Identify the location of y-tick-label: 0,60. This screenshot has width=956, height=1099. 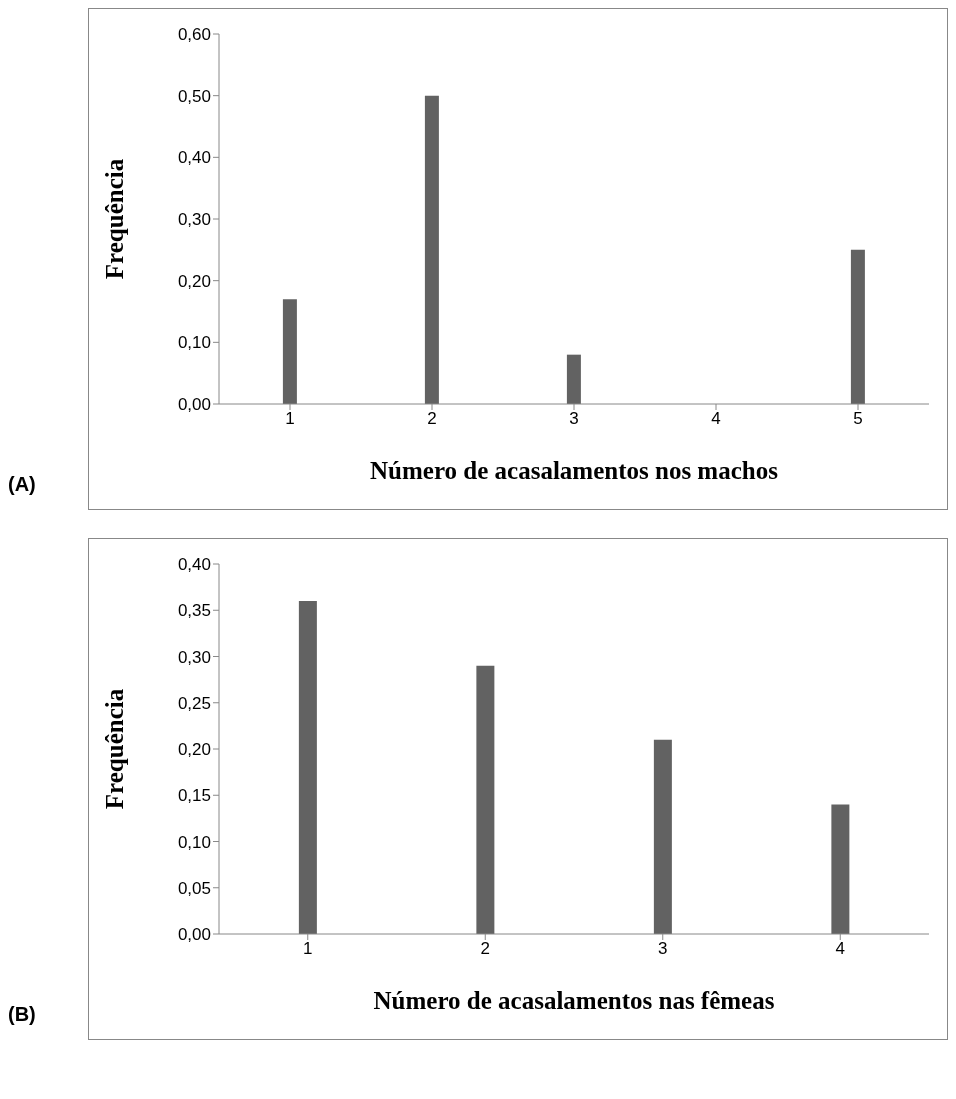
(194, 35).